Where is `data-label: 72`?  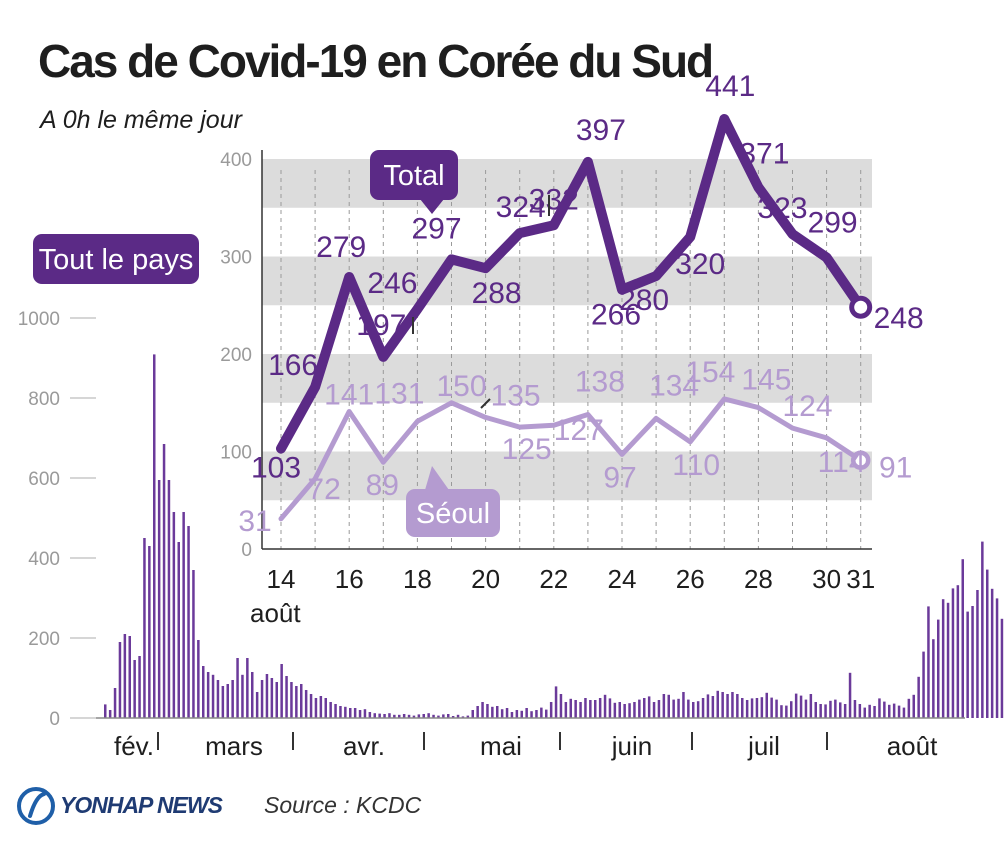 data-label: 72 is located at coordinates (323, 489).